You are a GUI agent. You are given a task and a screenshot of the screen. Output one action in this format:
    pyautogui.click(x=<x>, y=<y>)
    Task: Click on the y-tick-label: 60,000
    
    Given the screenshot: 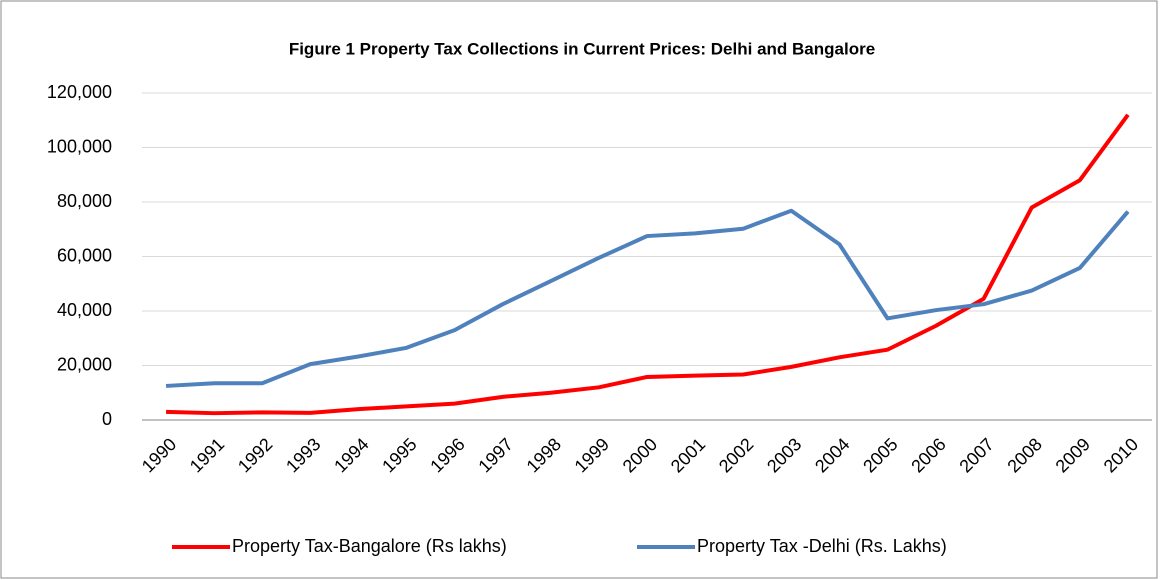 What is the action you would take?
    pyautogui.click(x=84, y=255)
    